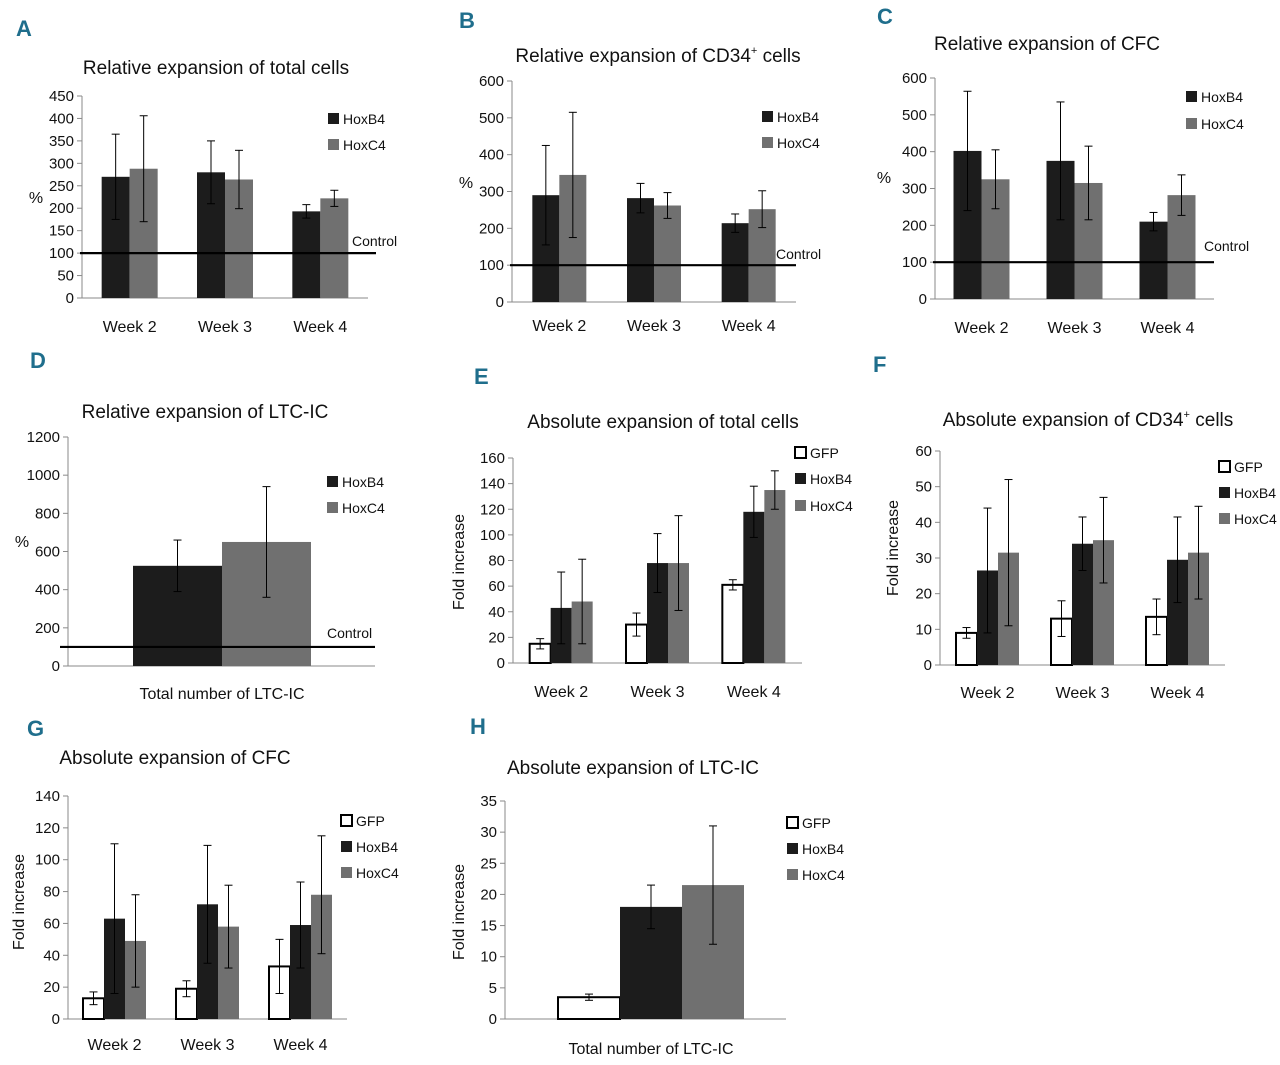 The width and height of the screenshot is (1280, 1065). What do you see at coordinates (478, 726) in the screenshot?
I see `panel-letter: H` at bounding box center [478, 726].